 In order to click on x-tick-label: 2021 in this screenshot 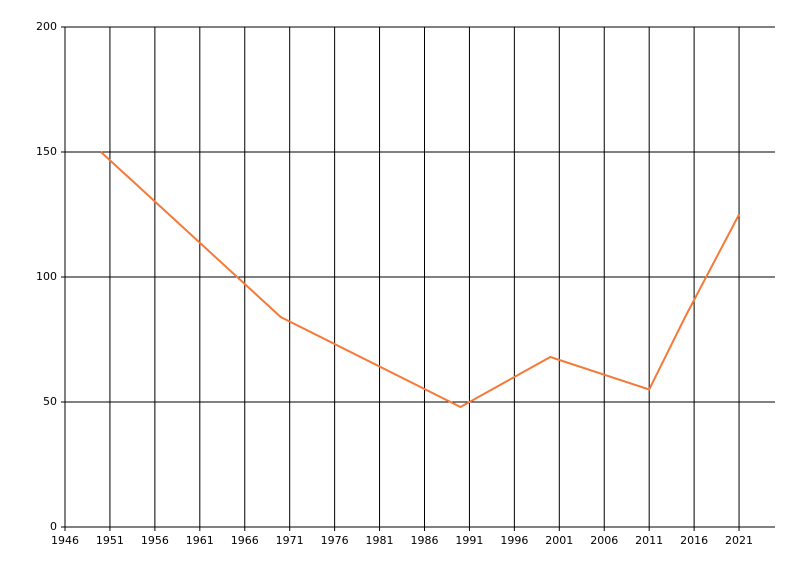, I will do `click(739, 540)`.